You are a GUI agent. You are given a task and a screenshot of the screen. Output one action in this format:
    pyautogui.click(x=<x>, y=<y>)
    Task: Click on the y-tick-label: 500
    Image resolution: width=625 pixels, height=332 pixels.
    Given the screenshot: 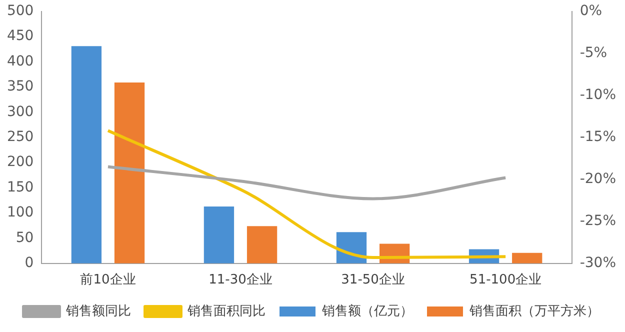 What is the action you would take?
    pyautogui.click(x=20, y=11)
    